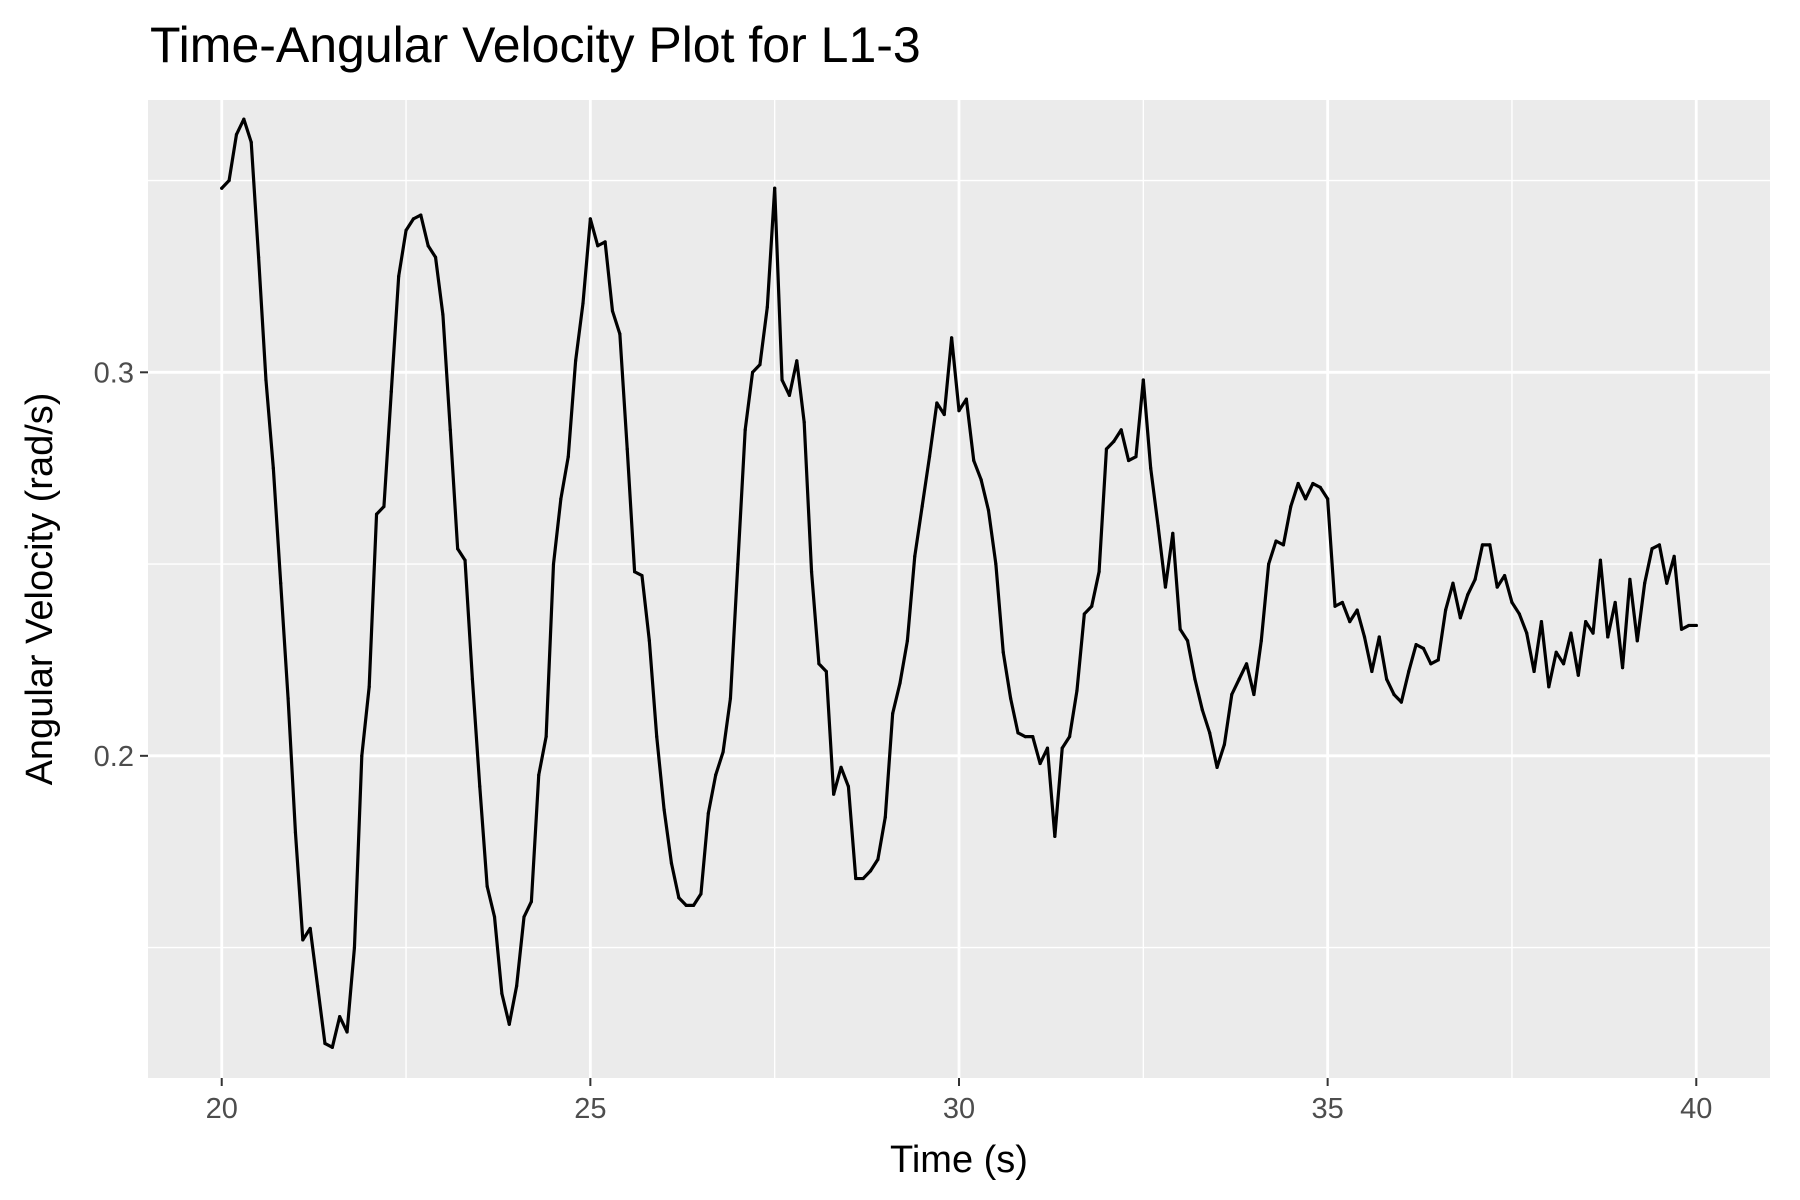  Describe the element at coordinates (959, 1109) in the screenshot. I see `x-tick-label: 30` at that location.